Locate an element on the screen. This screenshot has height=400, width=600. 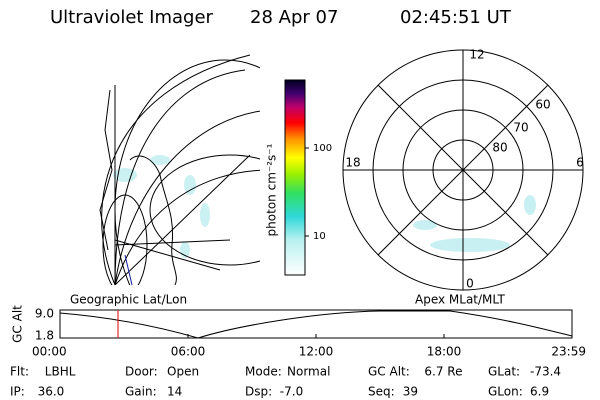
field-label: Seq: is located at coordinates (381, 392).